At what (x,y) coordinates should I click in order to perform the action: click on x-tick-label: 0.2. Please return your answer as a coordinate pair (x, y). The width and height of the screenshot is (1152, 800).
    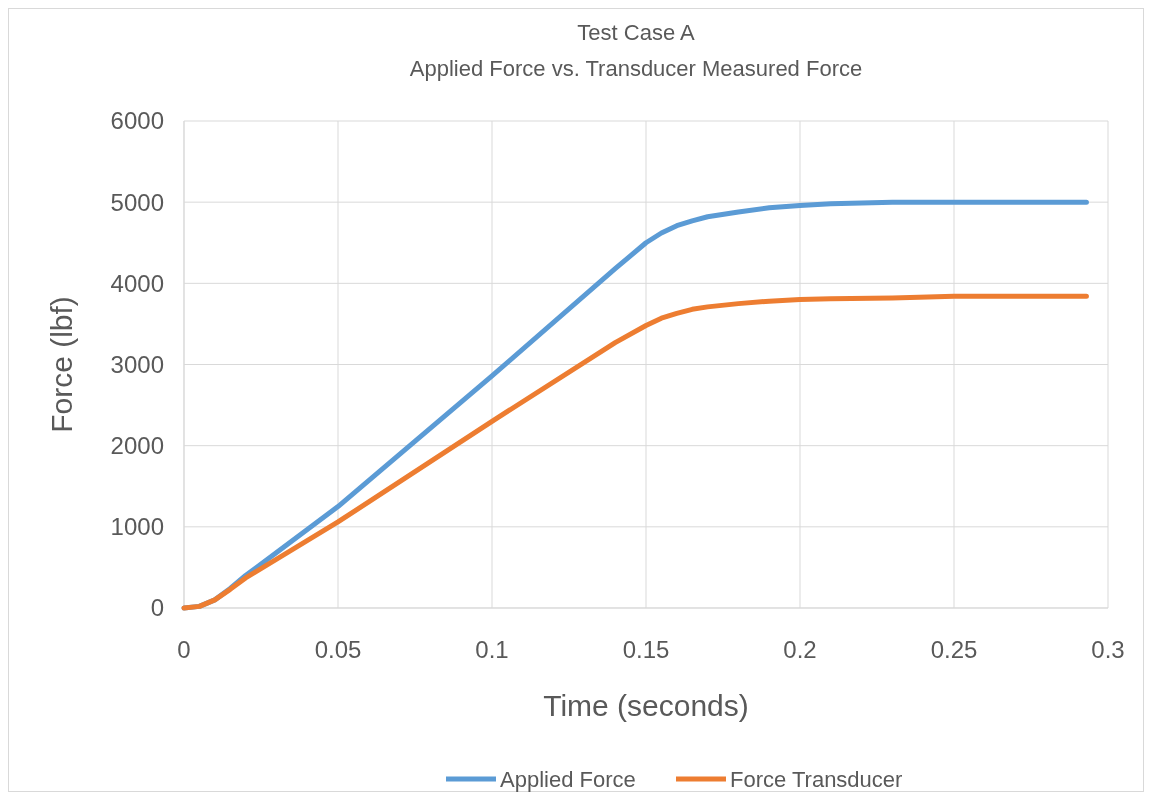
    Looking at the image, I should click on (800, 649).